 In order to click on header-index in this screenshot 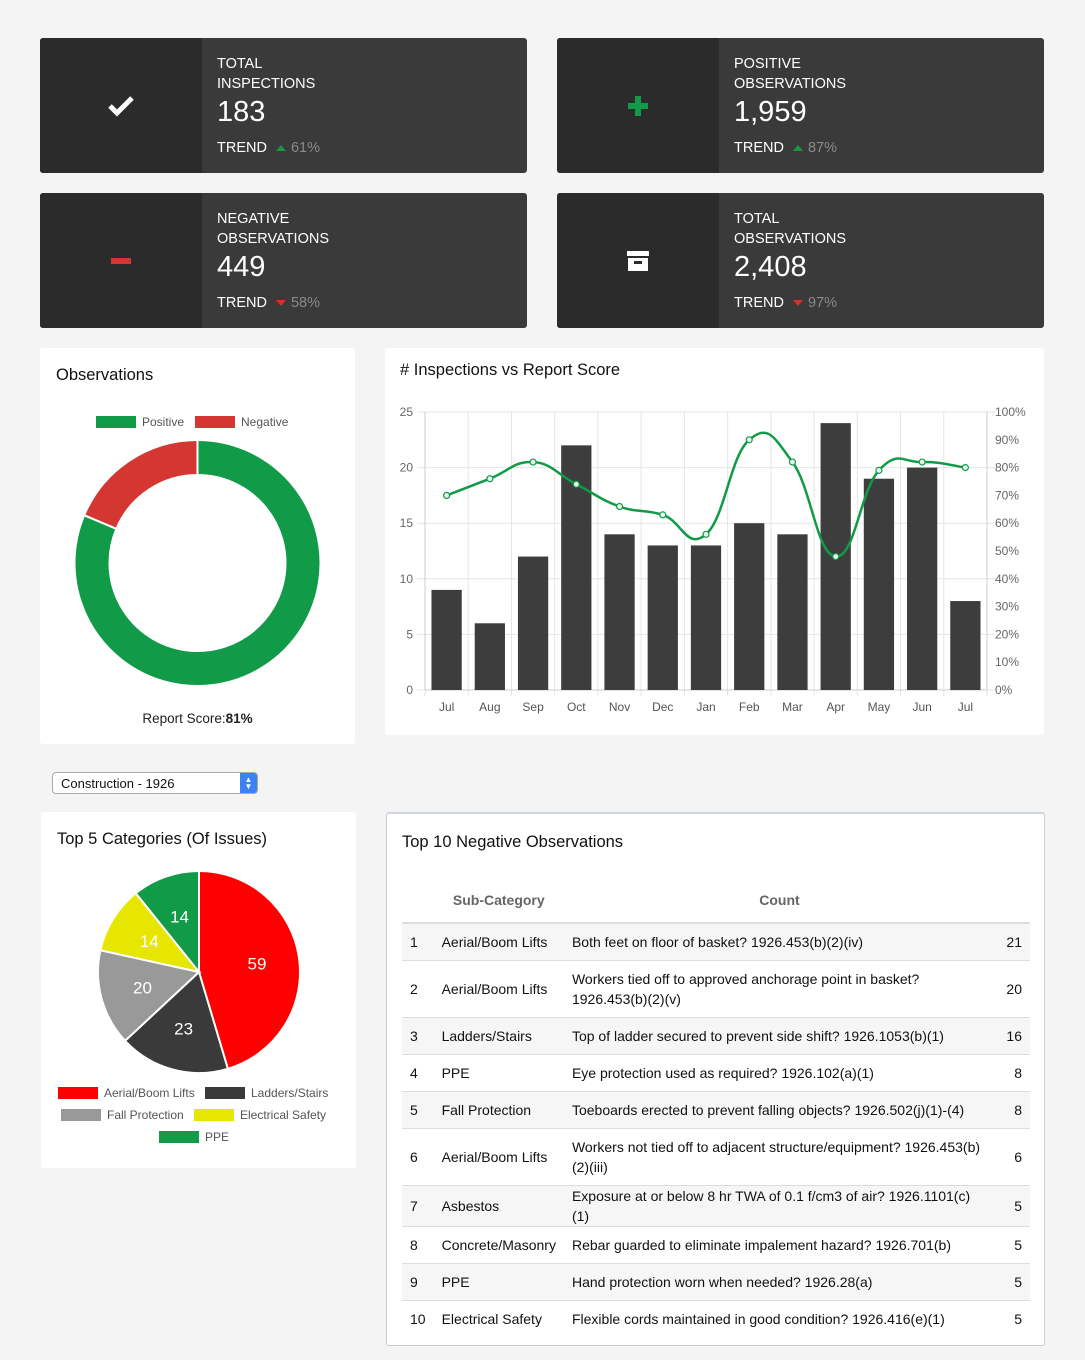, I will do `click(418, 901)`.